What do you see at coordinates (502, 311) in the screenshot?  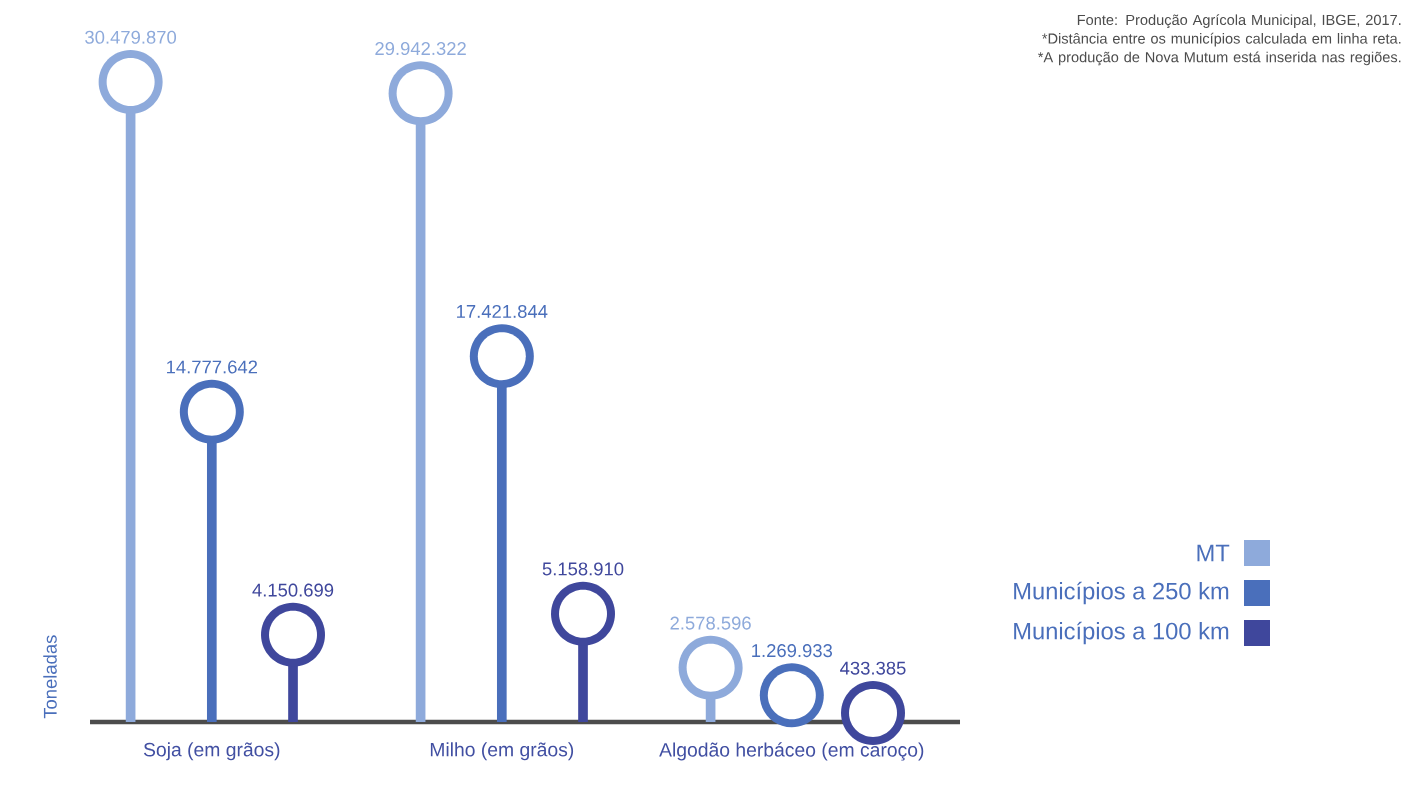 I see `data-label: 17.421.844` at bounding box center [502, 311].